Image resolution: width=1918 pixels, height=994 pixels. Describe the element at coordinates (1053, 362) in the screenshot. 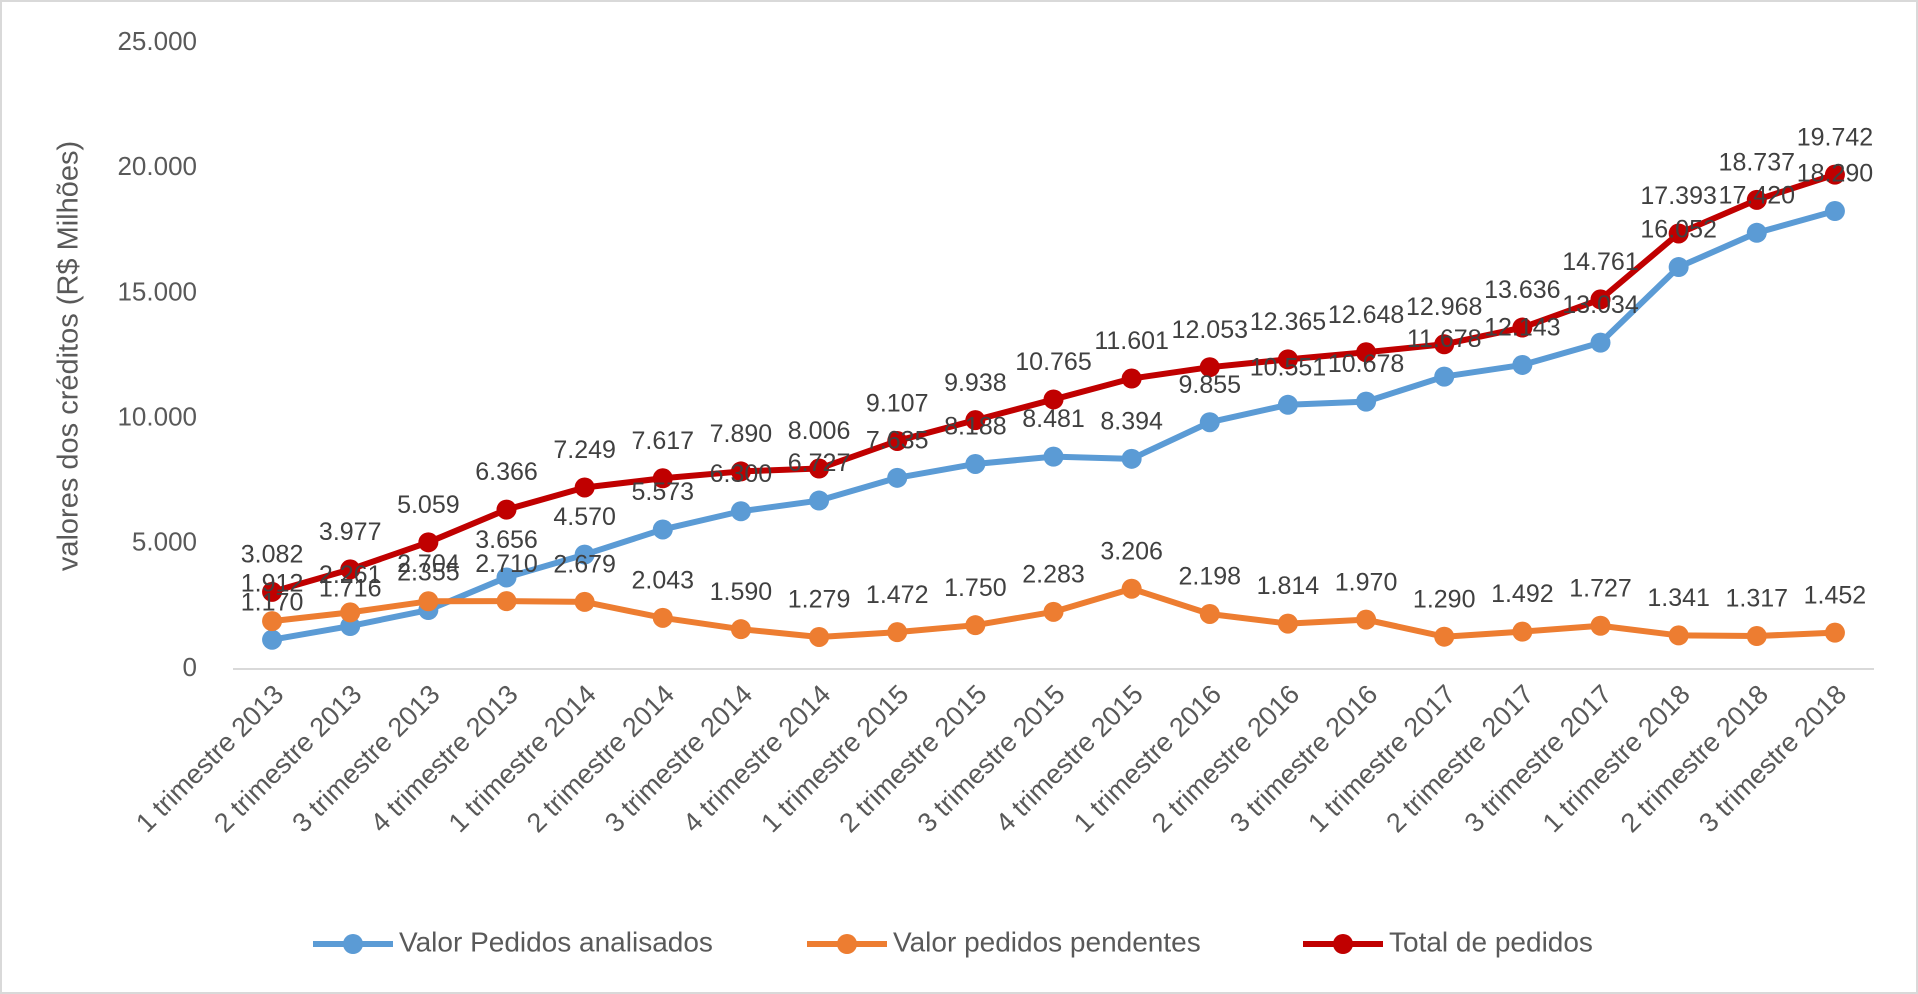

I see `data-label: 10.765` at that location.